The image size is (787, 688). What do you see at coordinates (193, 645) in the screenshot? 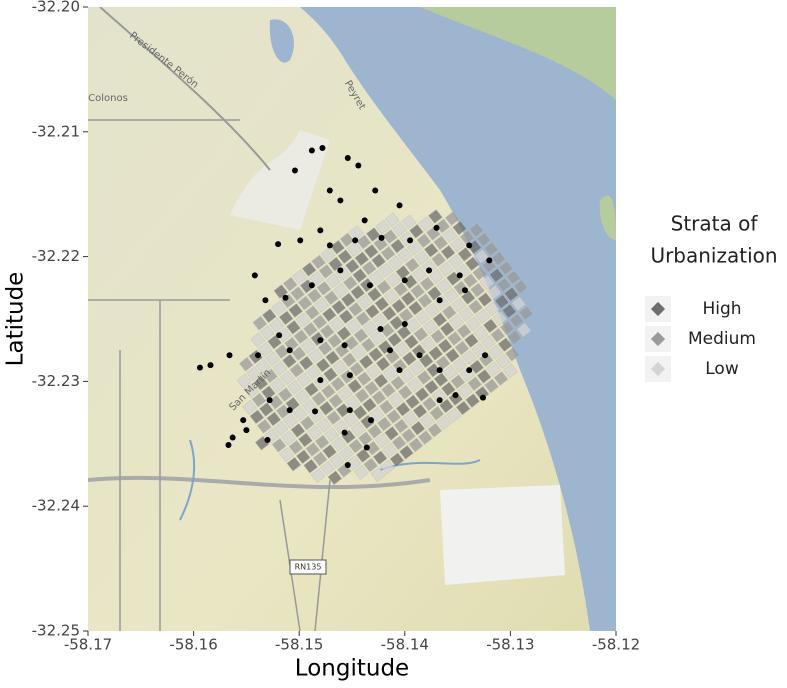
I see `x-tick-label: -58.16` at bounding box center [193, 645].